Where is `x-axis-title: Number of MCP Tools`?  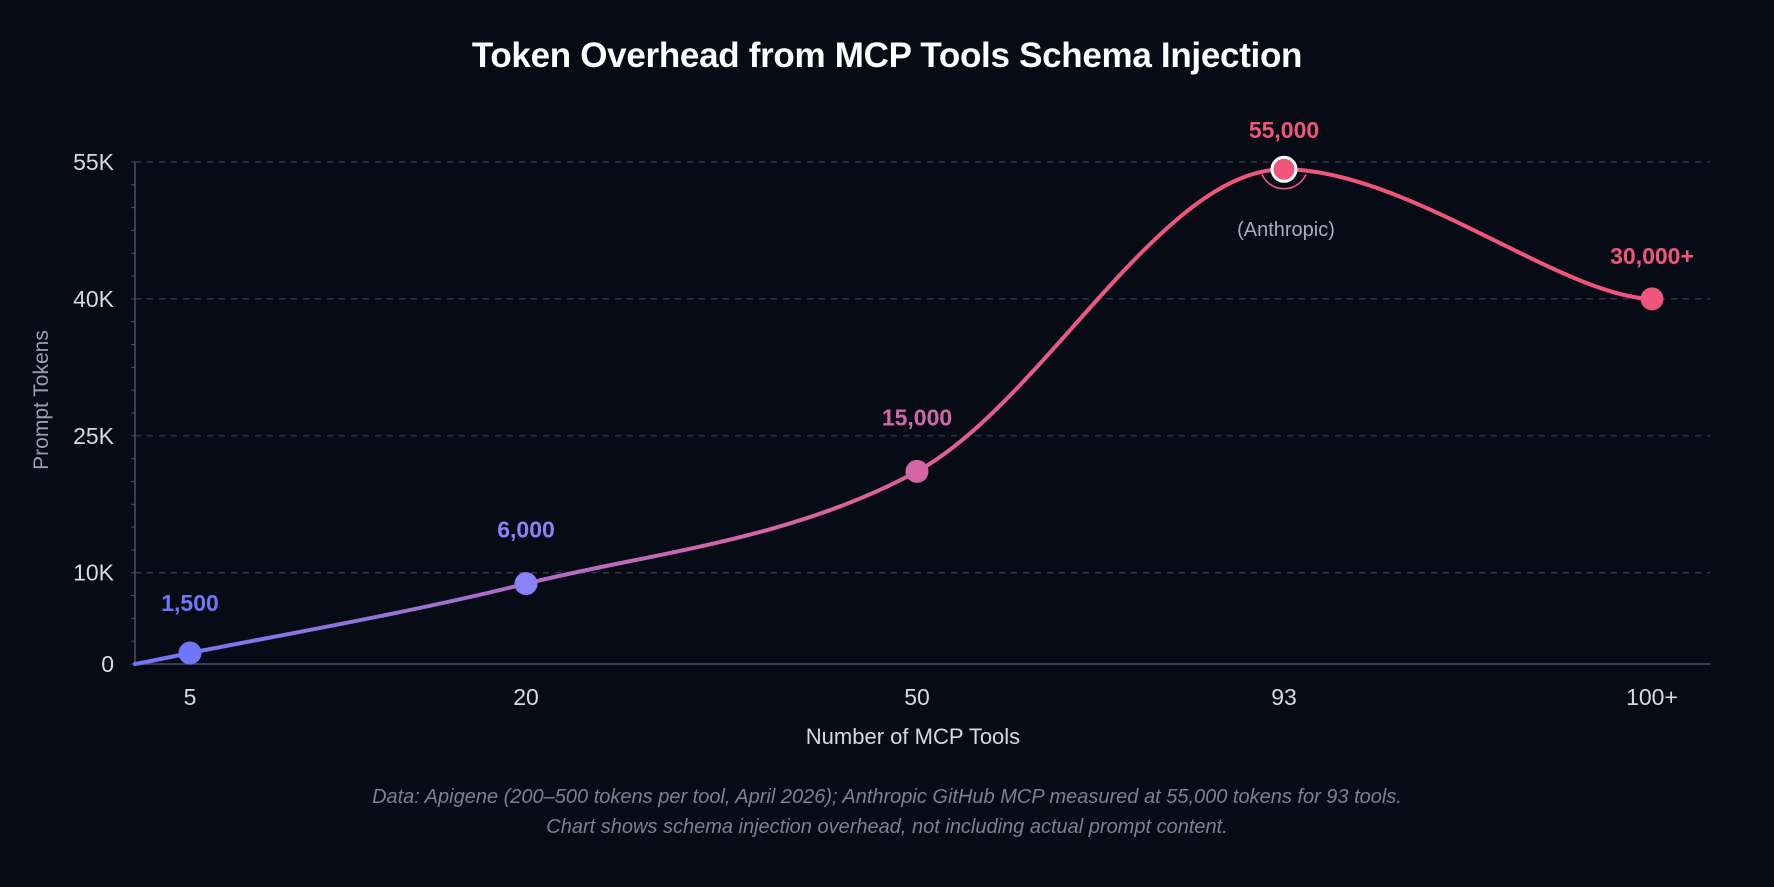
x-axis-title: Number of MCP Tools is located at coordinates (913, 736).